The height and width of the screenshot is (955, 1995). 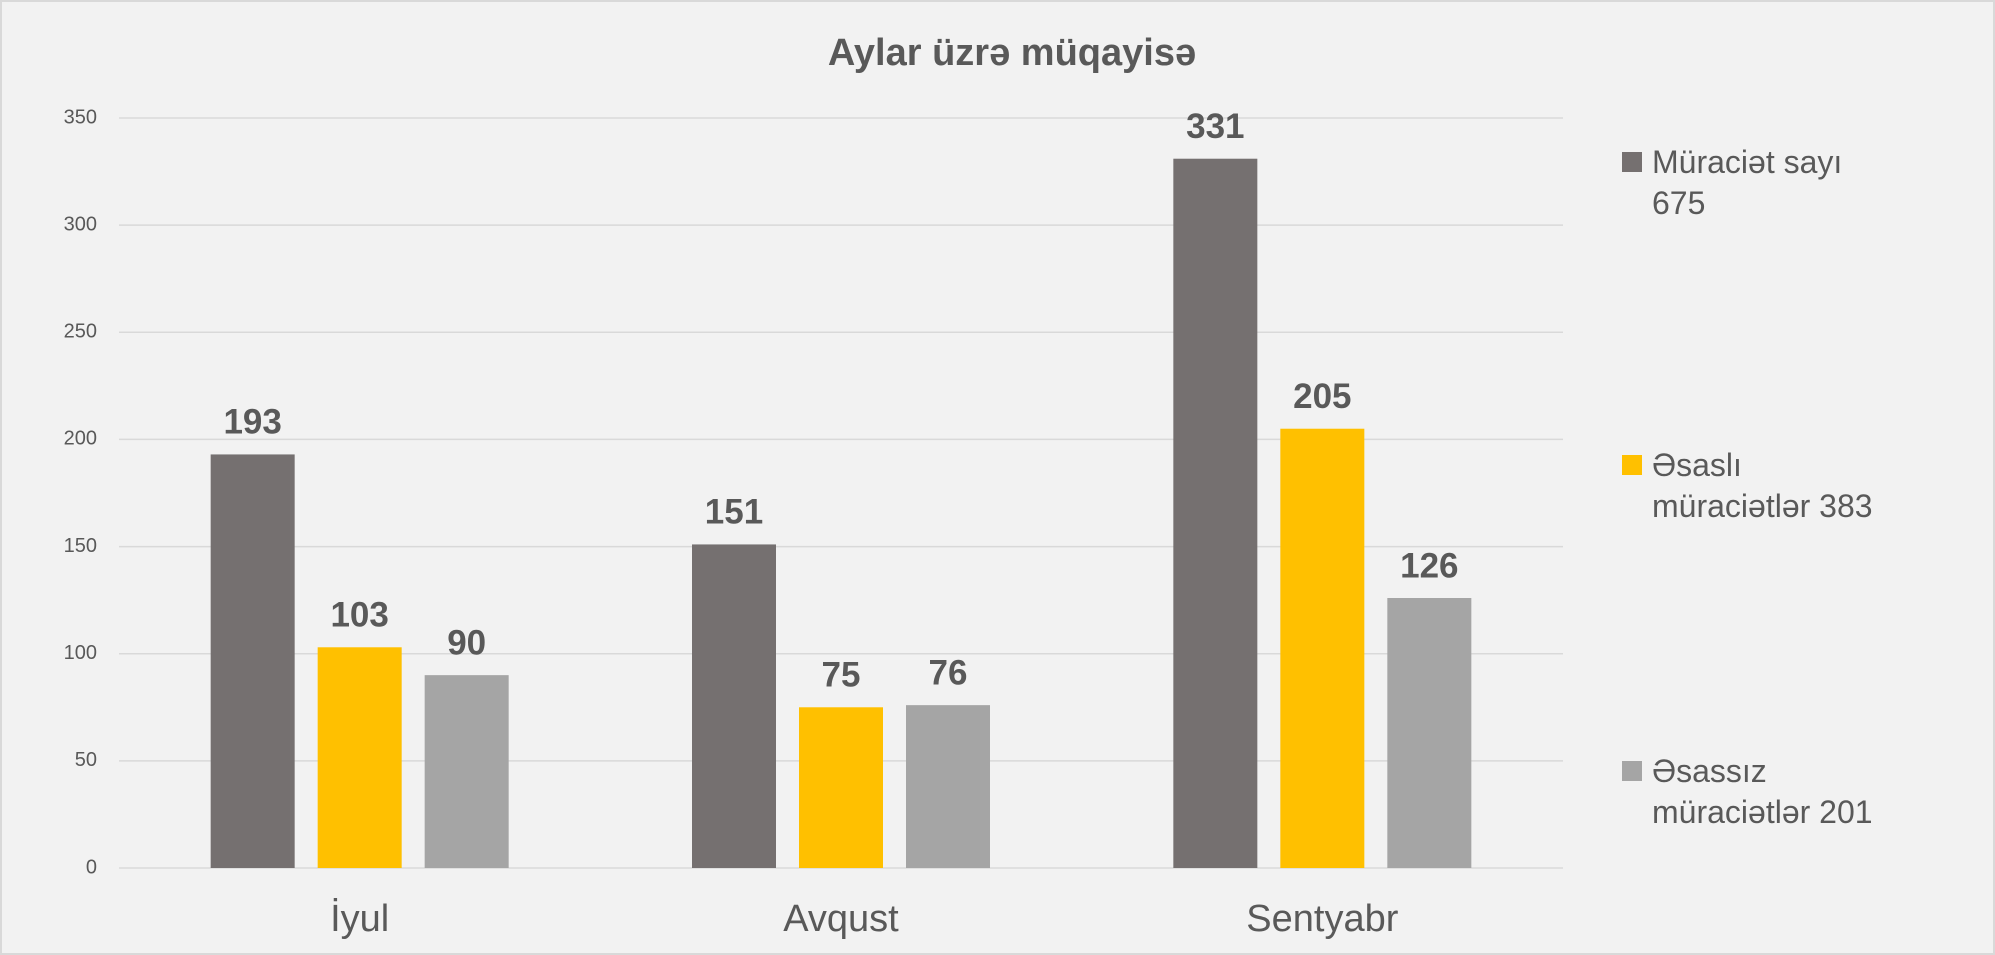 What do you see at coordinates (80, 332) in the screenshot?
I see `y-tick-label: 250` at bounding box center [80, 332].